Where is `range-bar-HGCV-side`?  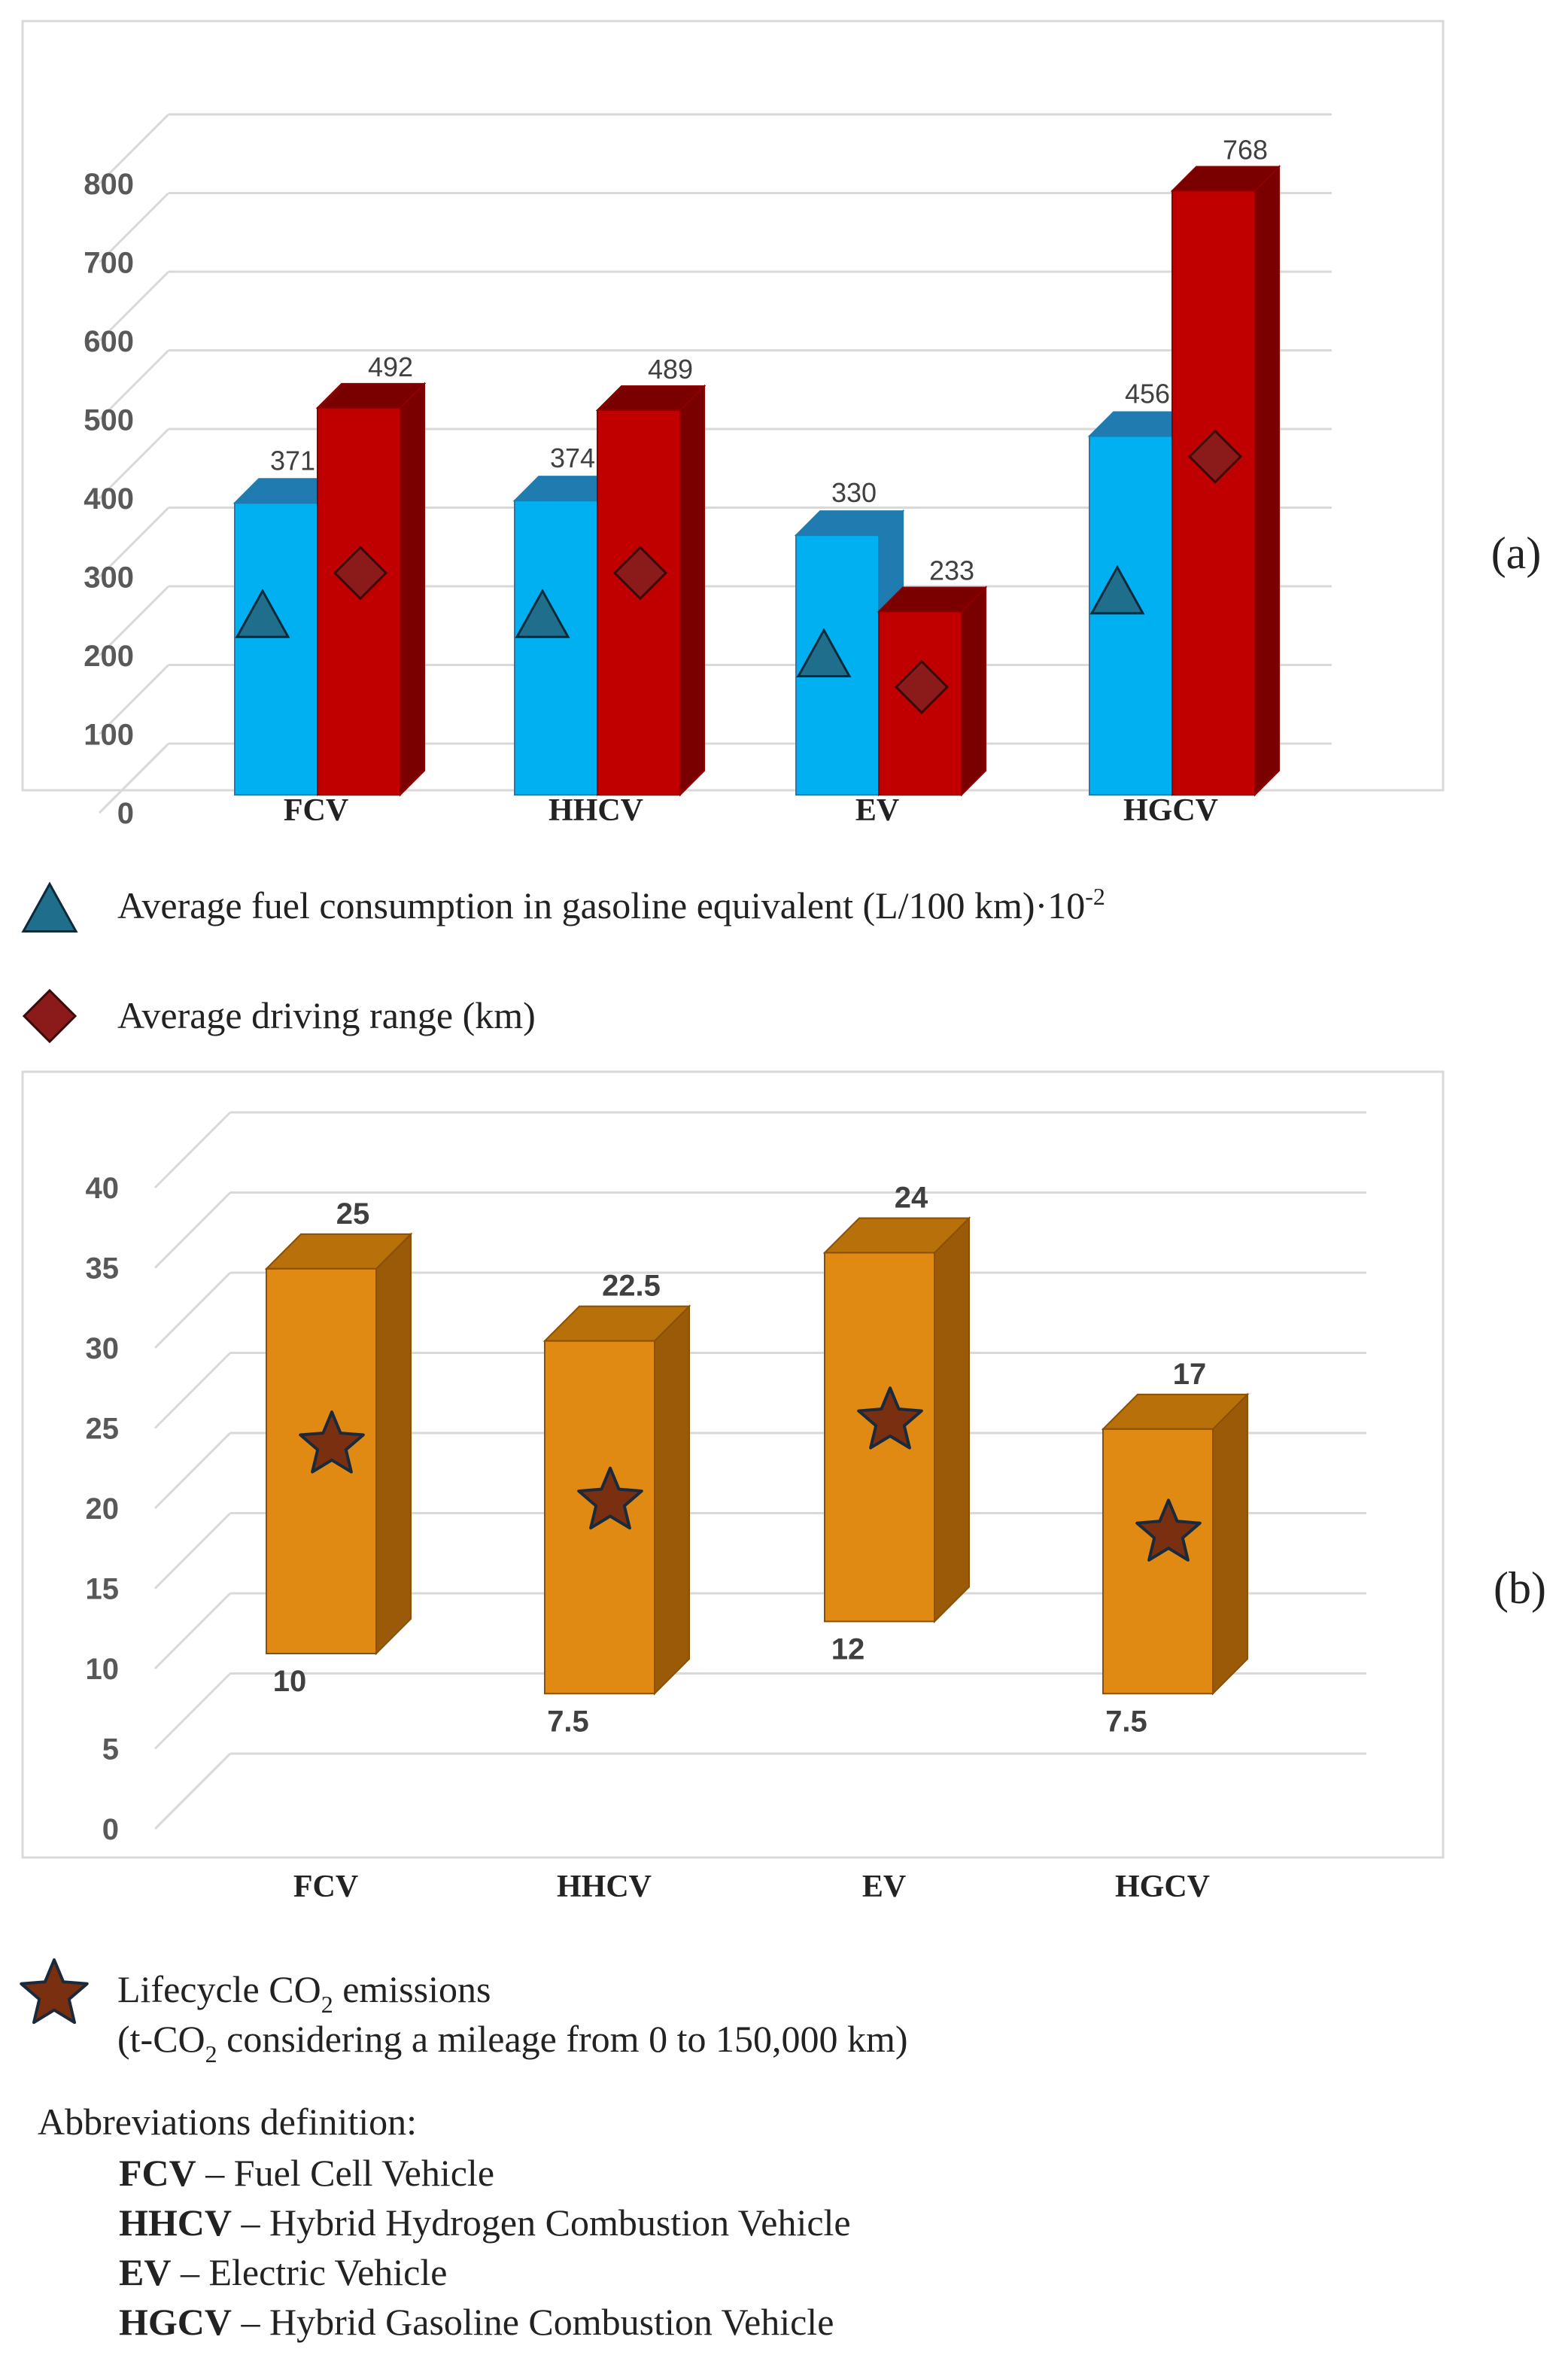
range-bar-HGCV-side is located at coordinates (1230, 1544).